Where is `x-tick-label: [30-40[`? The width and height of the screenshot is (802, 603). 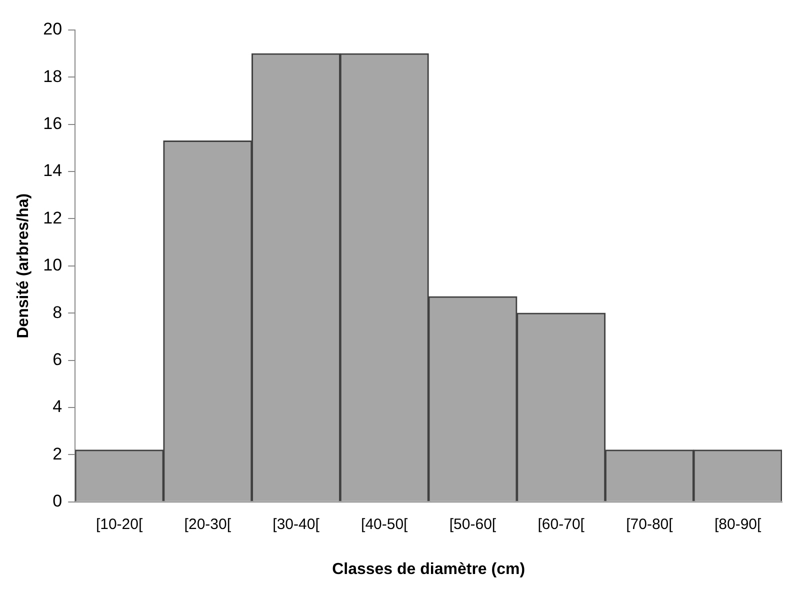 x-tick-label: [30-40[ is located at coordinates (296, 524).